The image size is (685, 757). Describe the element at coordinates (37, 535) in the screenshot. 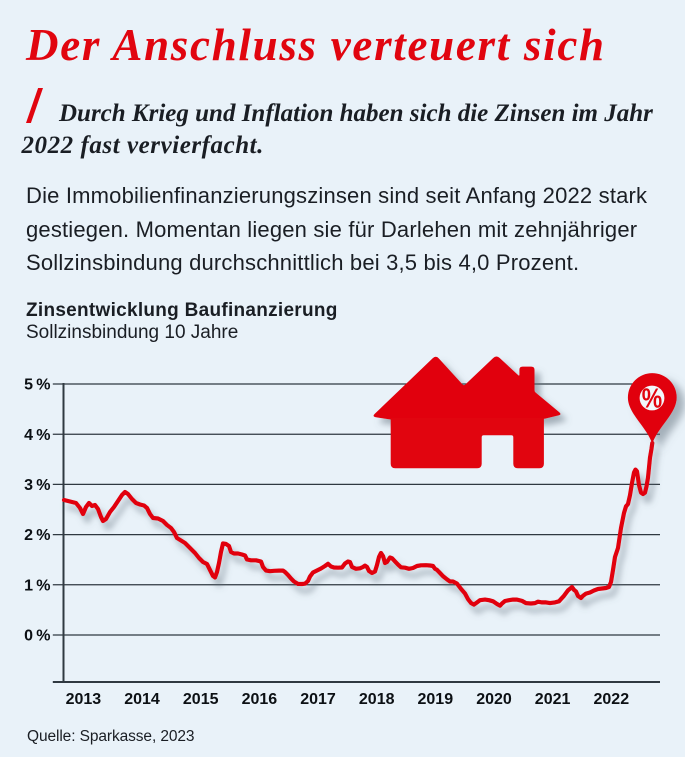

I see `svg-text: 2 %` at that location.